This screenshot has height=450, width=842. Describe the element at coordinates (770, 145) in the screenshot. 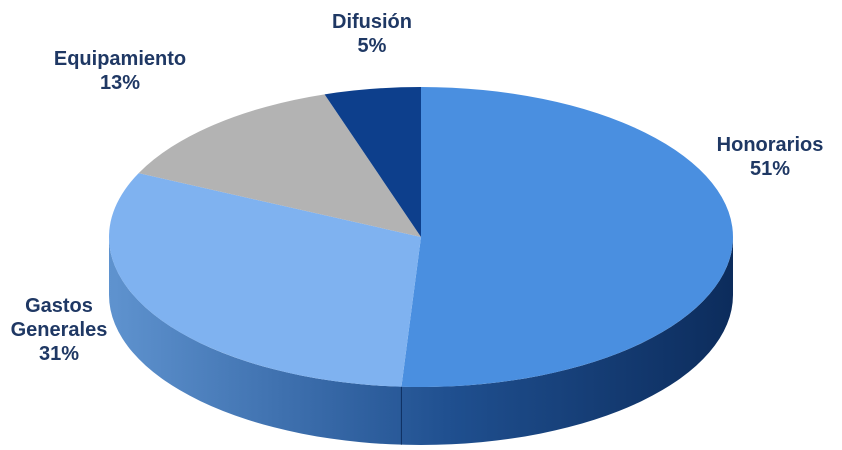

I see `label-honorarios-name: Honorarios` at that location.